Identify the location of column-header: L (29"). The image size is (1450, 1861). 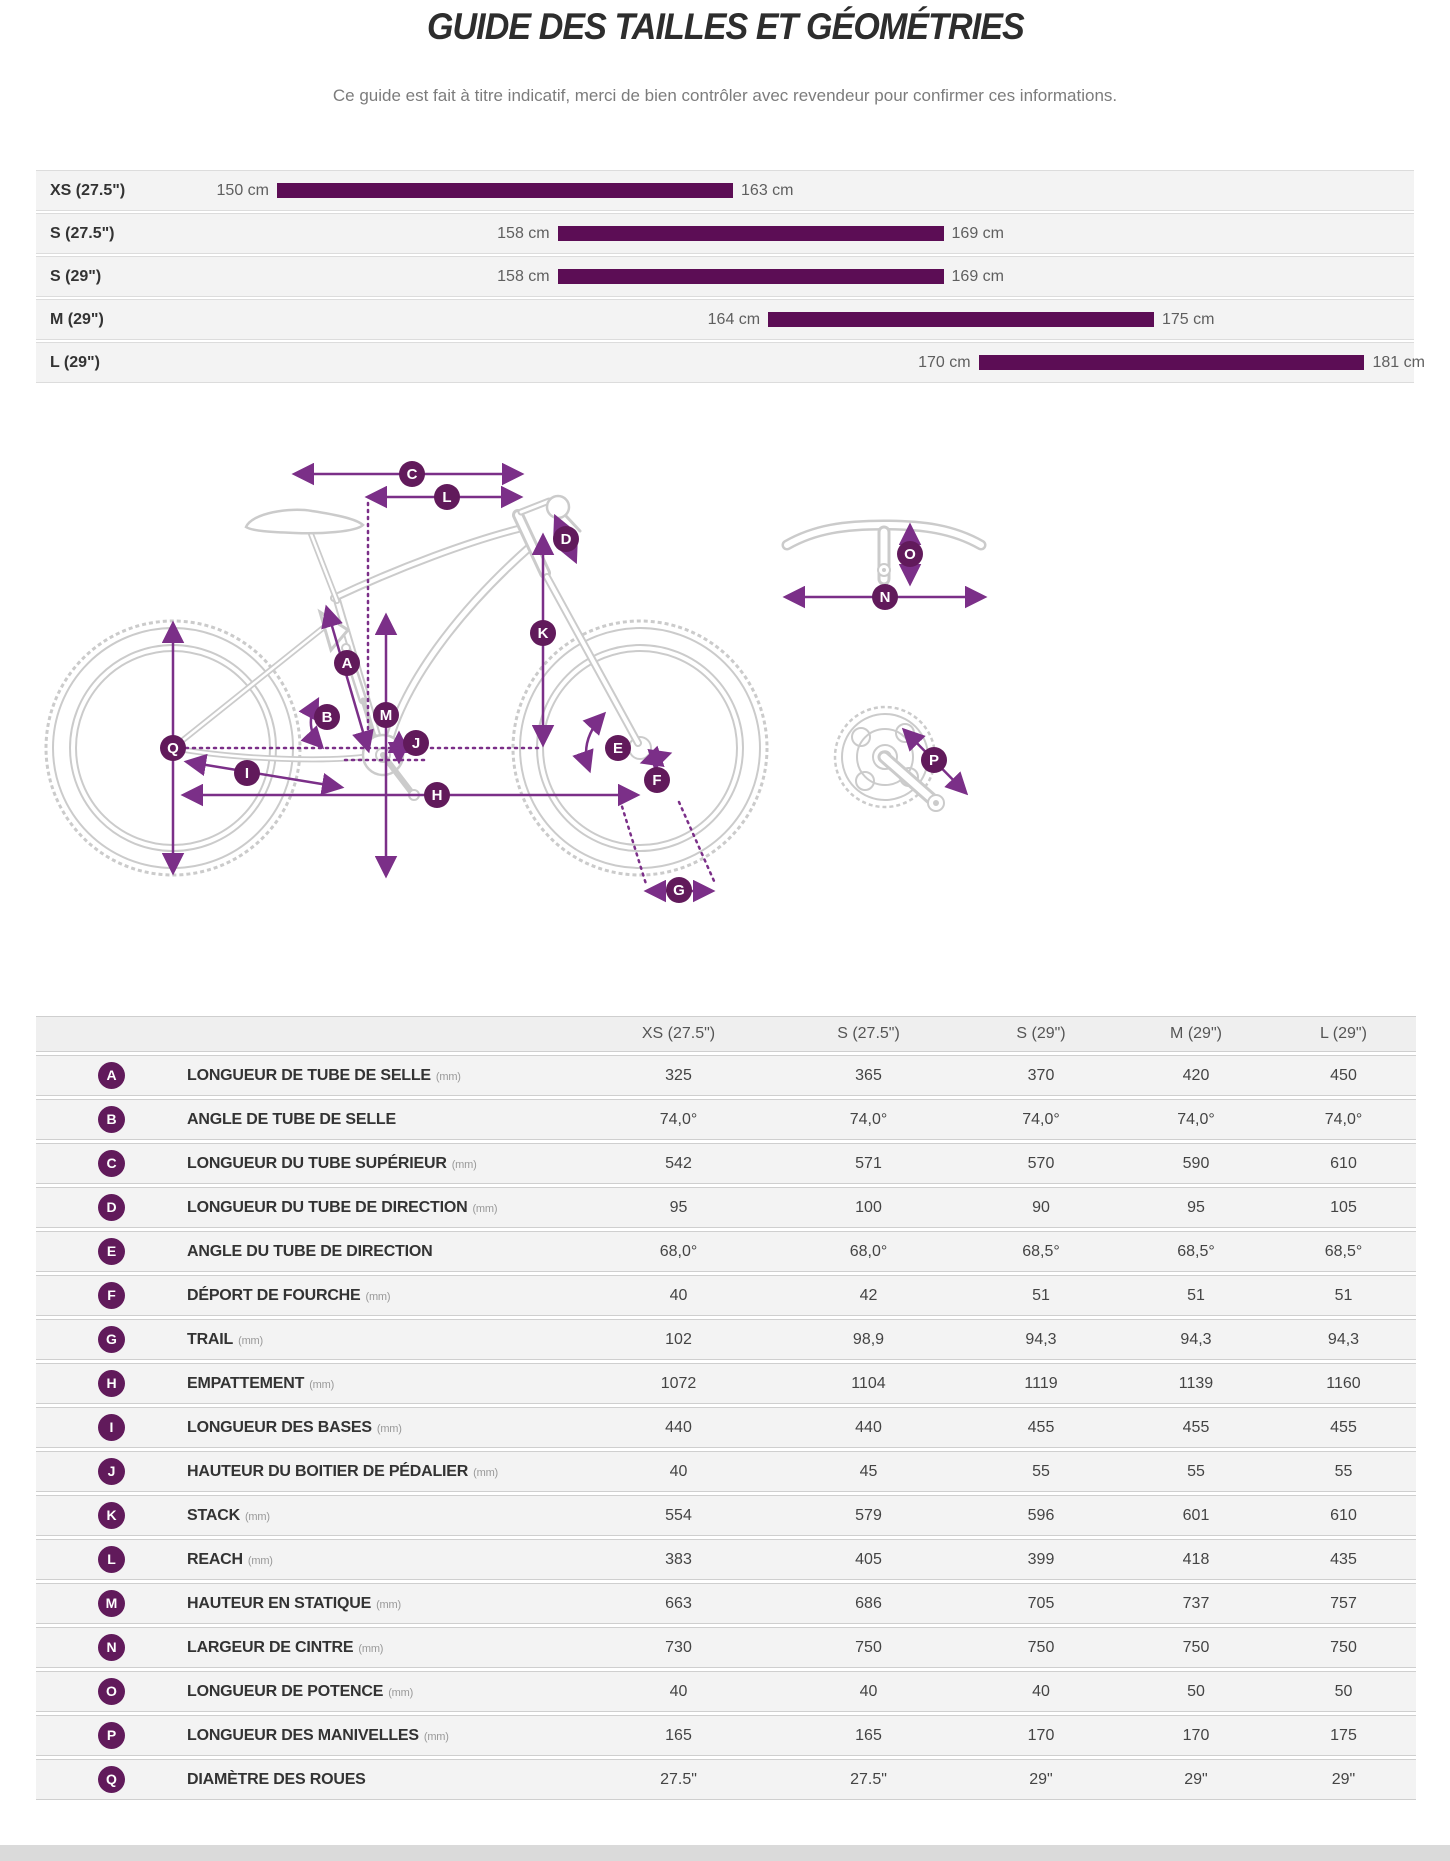
(1343, 1033).